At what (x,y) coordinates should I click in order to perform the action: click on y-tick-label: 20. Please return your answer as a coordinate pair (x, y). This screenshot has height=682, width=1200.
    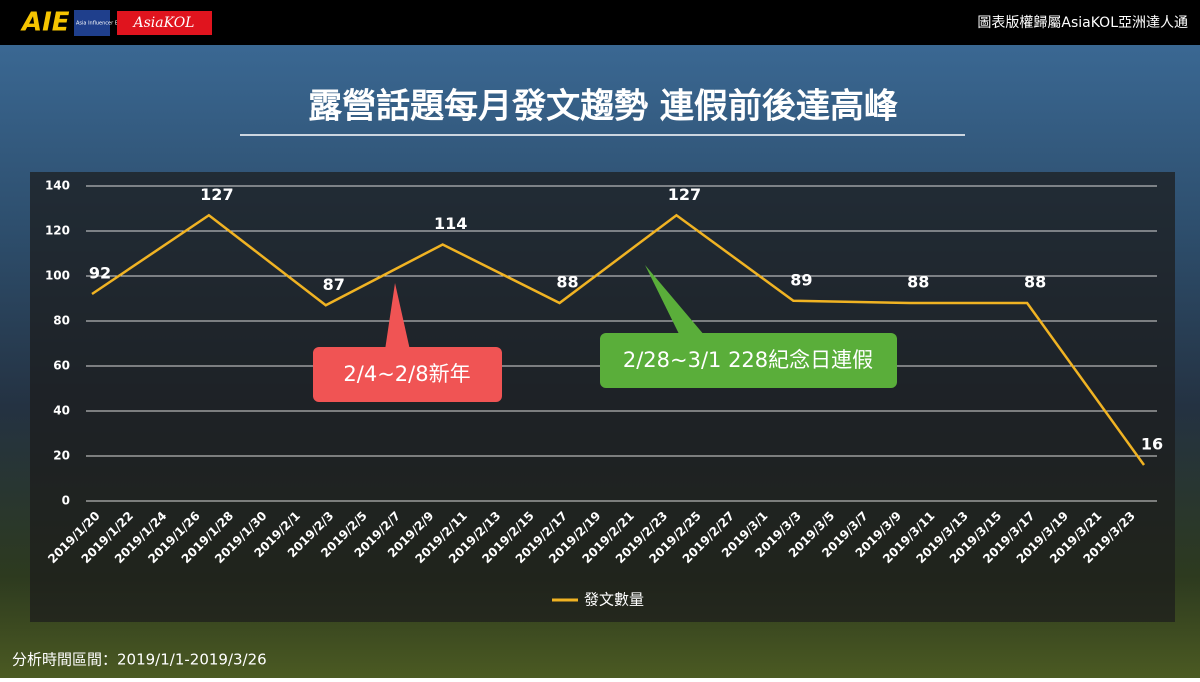
    Looking at the image, I should click on (61, 456).